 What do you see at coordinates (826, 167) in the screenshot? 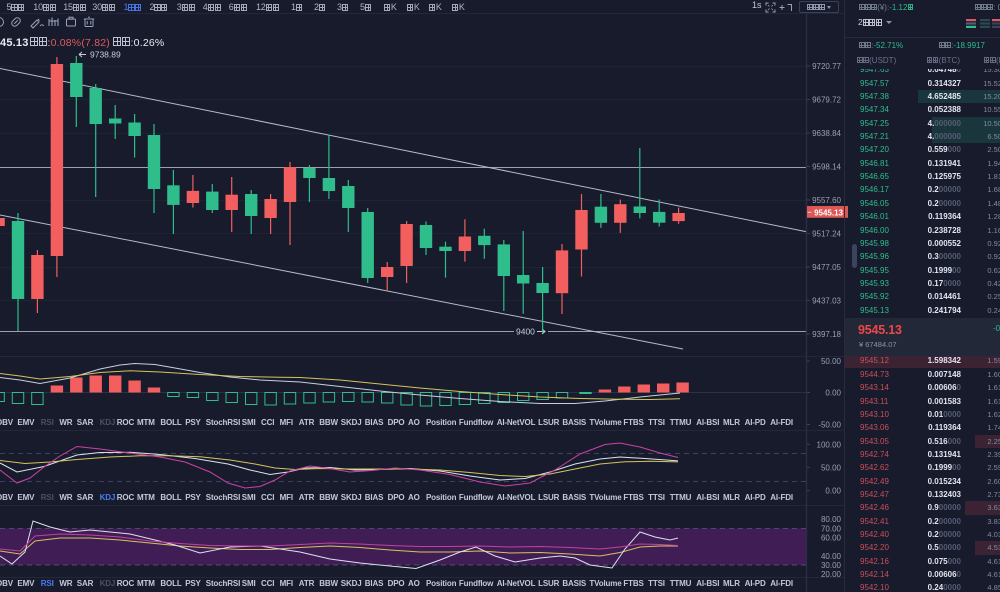
I see `svg-text: 9598.14` at bounding box center [826, 167].